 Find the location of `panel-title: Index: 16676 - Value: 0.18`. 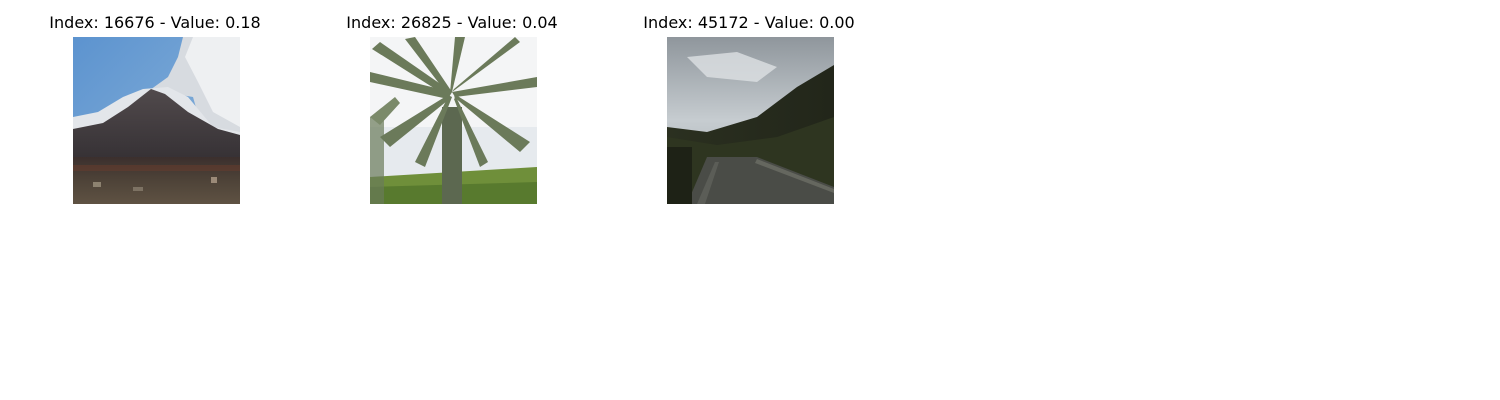

panel-title: Index: 16676 - Value: 0.18 is located at coordinates (155, 22).